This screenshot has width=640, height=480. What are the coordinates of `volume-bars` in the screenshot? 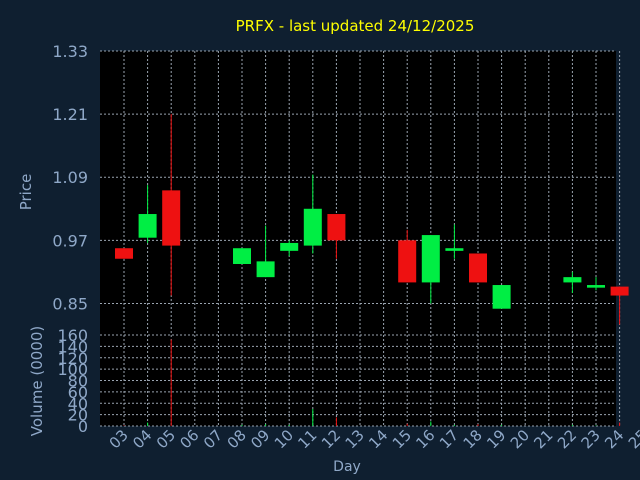 It's located at (372, 382).